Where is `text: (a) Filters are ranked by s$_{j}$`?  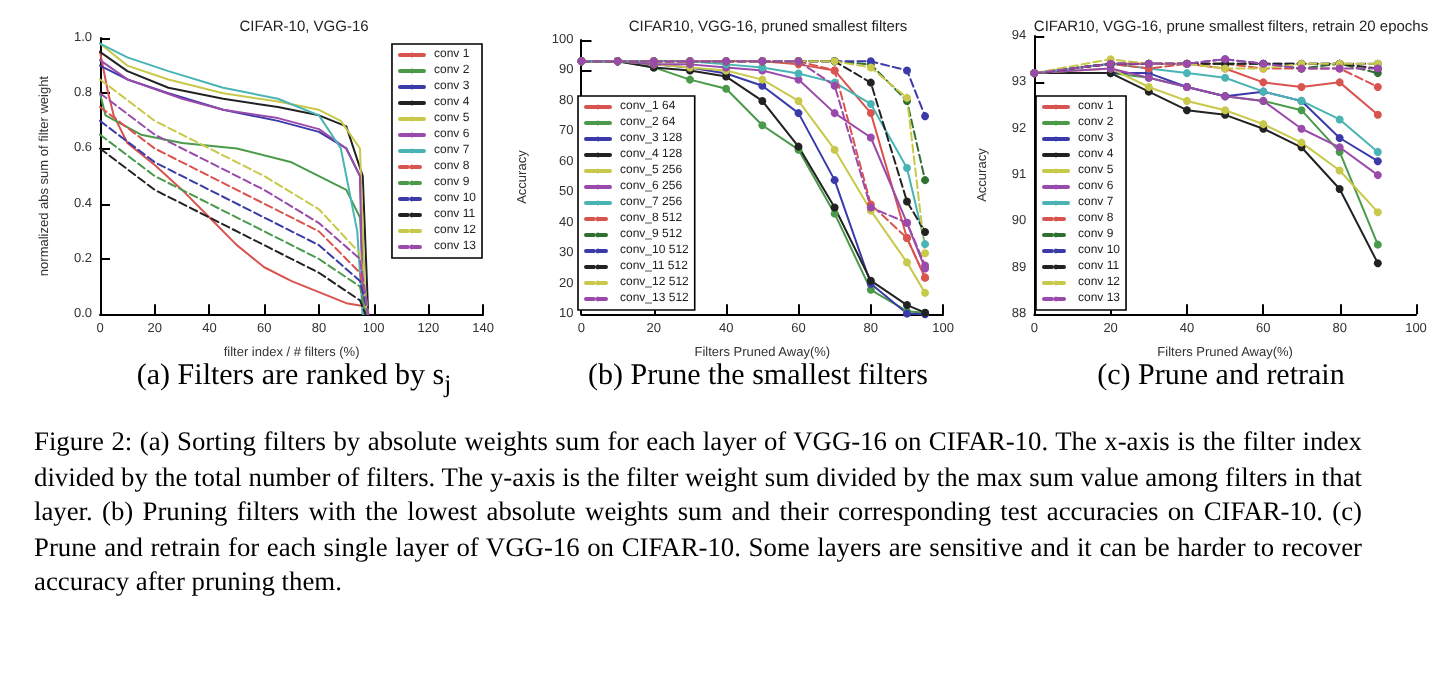
text: (a) Filters are ranked by s$_{j}$ is located at coordinates (294, 380).